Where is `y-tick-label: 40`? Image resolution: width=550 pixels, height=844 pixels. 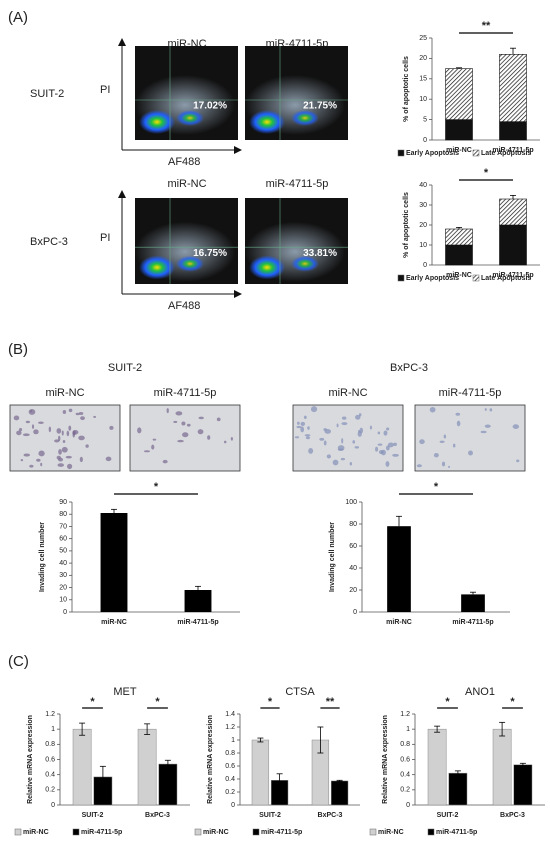
y-tick-label: 40 is located at coordinates (63, 563).